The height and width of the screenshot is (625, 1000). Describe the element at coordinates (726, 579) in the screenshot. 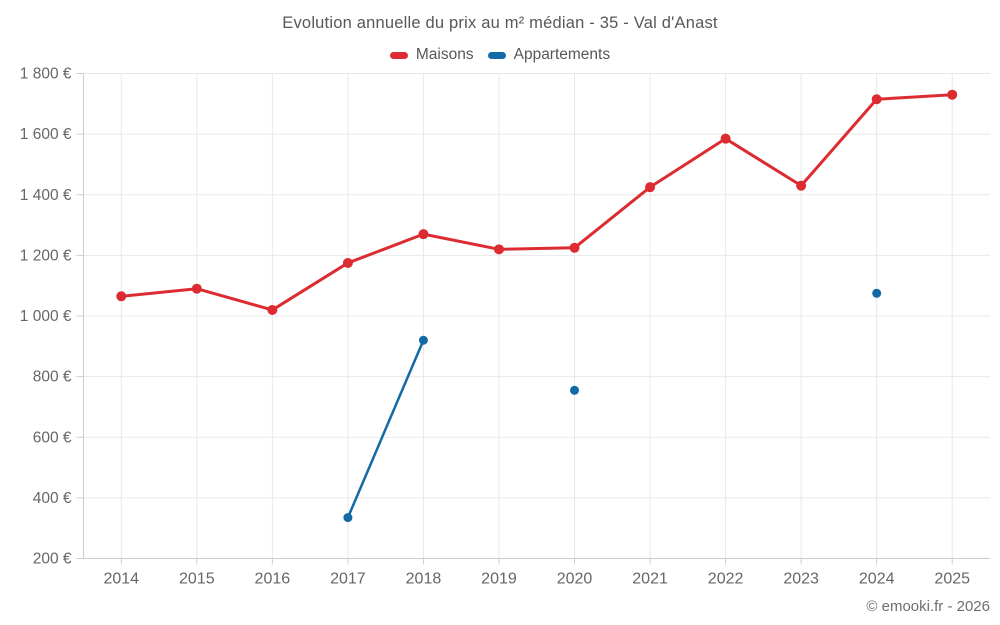

I see `x-axis-label: 2022` at that location.